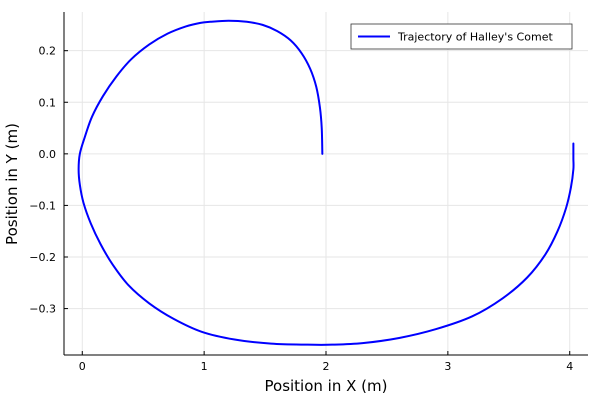 The width and height of the screenshot is (600, 400). Describe the element at coordinates (82, 366) in the screenshot. I see `x-tick-label: 0` at that location.